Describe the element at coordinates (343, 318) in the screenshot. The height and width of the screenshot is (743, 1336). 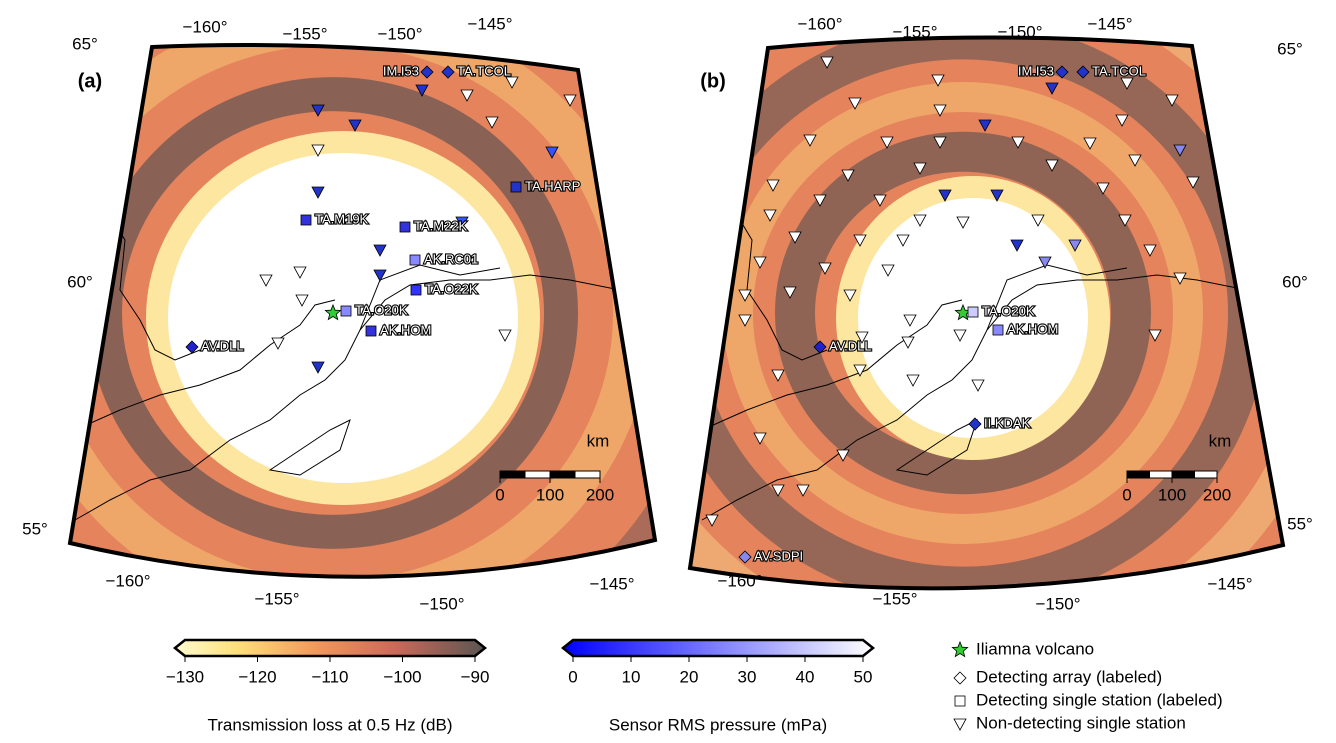
I see `low-loss-zone` at that location.